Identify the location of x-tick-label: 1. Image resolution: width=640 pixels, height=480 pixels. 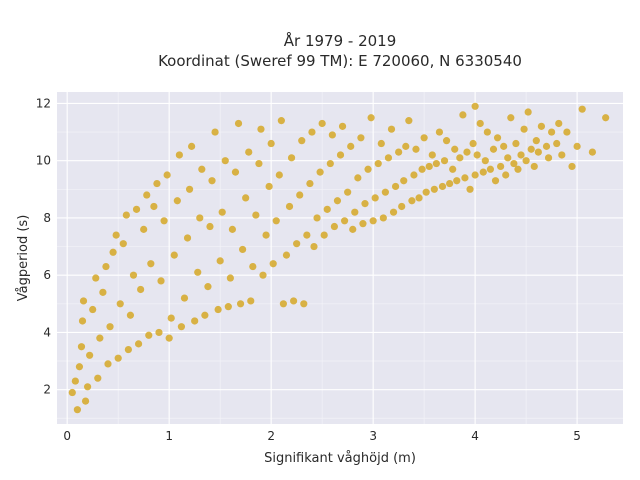
(169, 436).